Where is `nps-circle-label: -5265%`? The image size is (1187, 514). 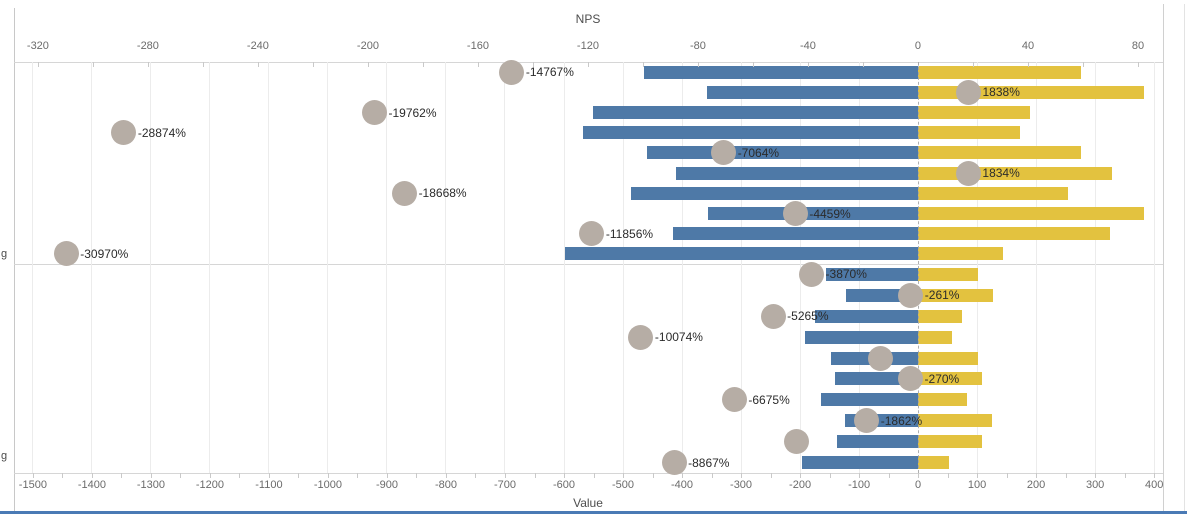
nps-circle-label: -5265% is located at coordinates (808, 316).